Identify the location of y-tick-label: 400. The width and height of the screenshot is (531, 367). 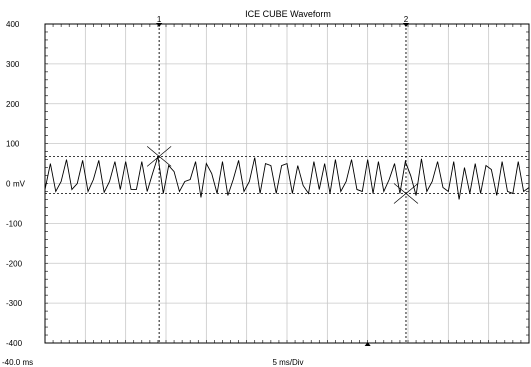
(13, 24).